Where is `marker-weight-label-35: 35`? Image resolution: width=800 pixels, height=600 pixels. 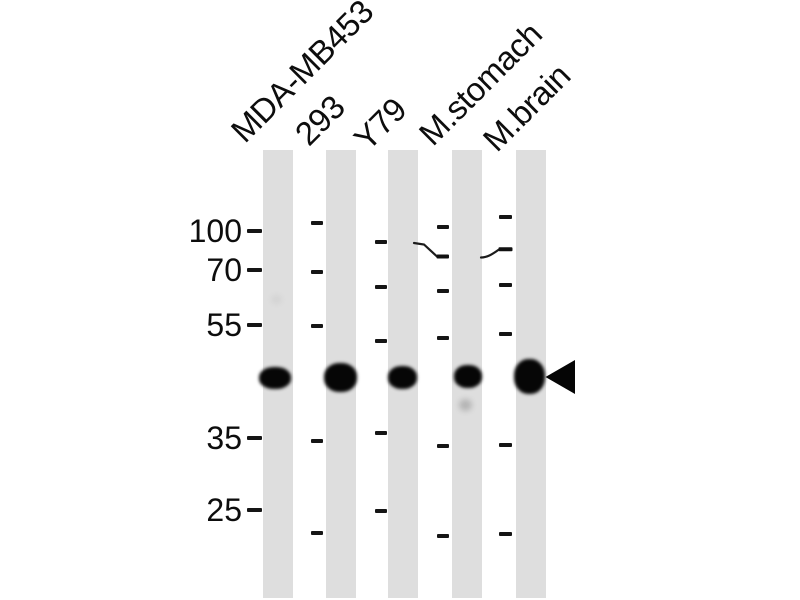 marker-weight-label-35: 35 is located at coordinates (224, 438).